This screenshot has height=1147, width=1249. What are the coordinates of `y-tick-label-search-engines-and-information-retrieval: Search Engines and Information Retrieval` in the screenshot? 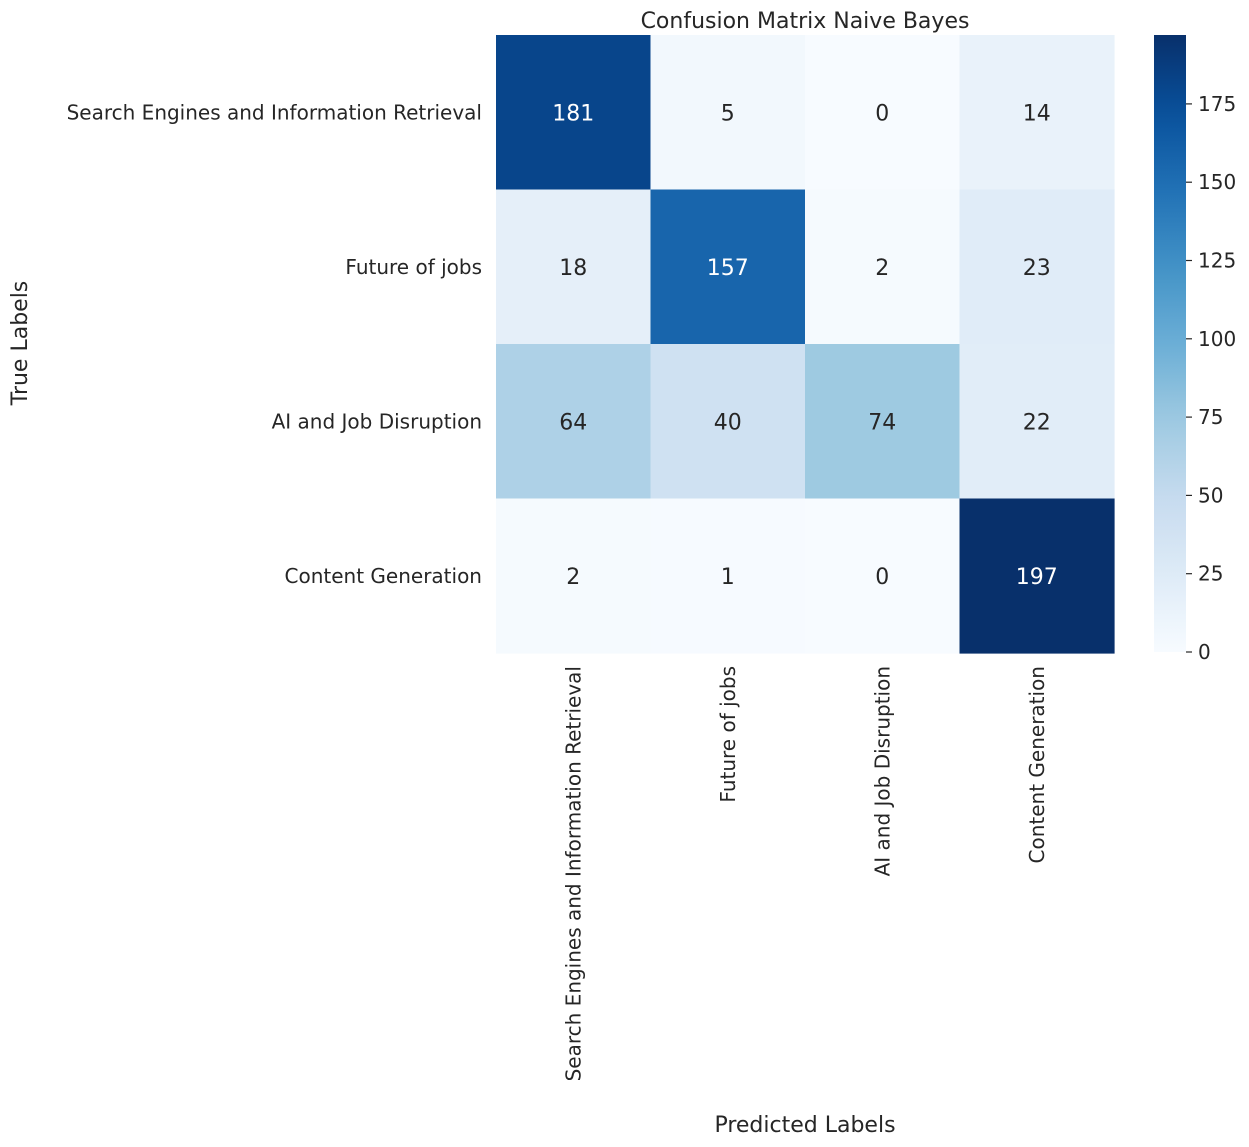 It's located at (274, 112).